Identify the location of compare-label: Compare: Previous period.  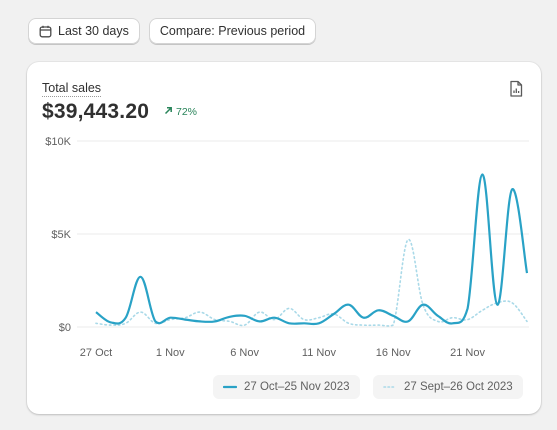
(232, 31).